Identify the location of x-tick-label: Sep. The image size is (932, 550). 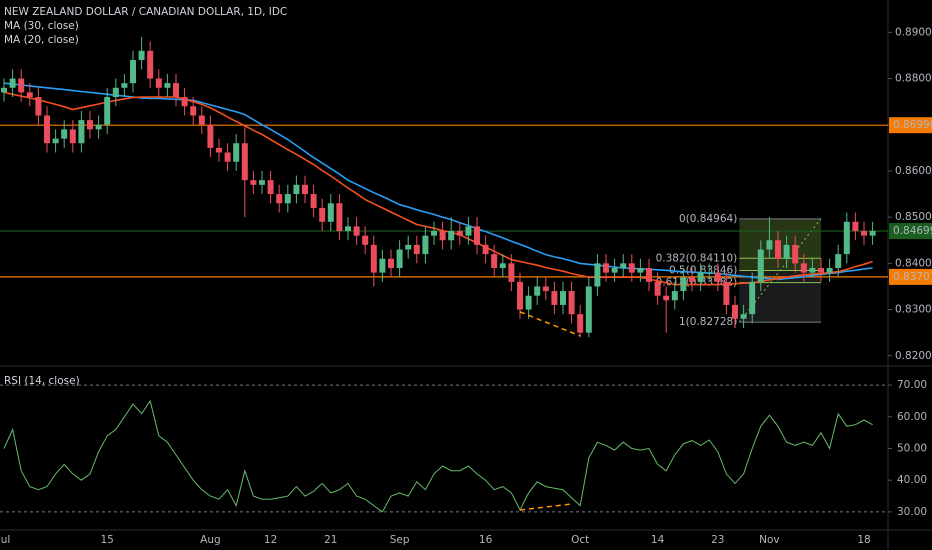
(400, 540).